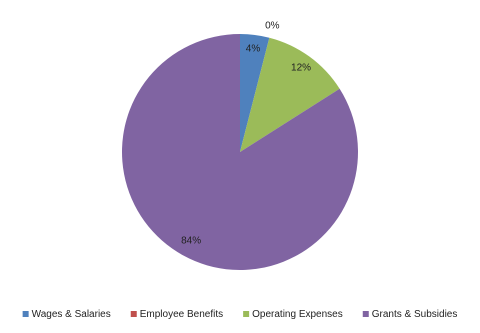  Describe the element at coordinates (71, 314) in the screenshot. I see `legend-label: Wages & Salaries` at that location.